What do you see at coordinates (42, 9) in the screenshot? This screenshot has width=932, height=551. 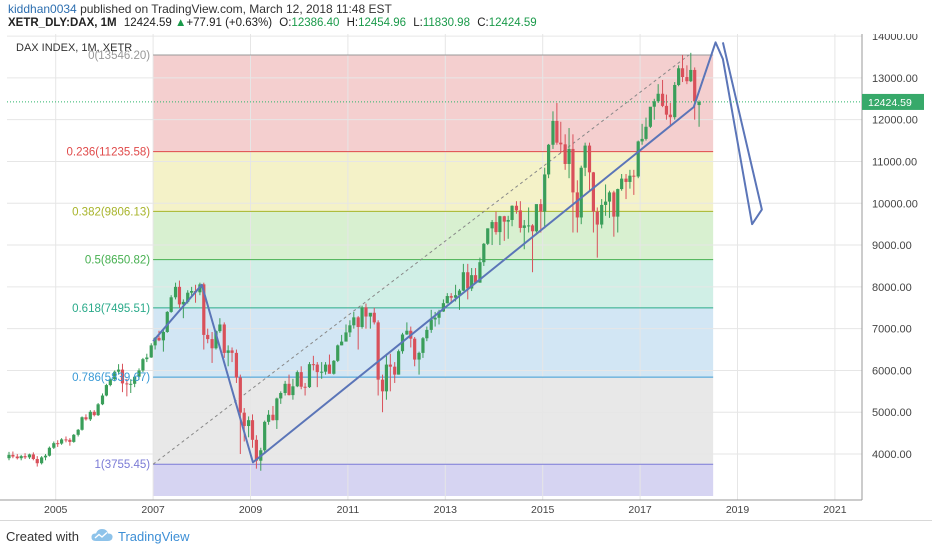 I see `author-username: kiddhan0034` at bounding box center [42, 9].